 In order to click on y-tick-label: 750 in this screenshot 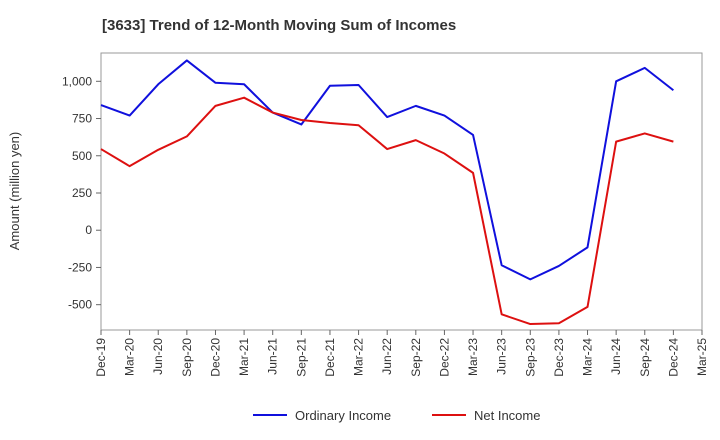, I will do `click(82, 119)`.